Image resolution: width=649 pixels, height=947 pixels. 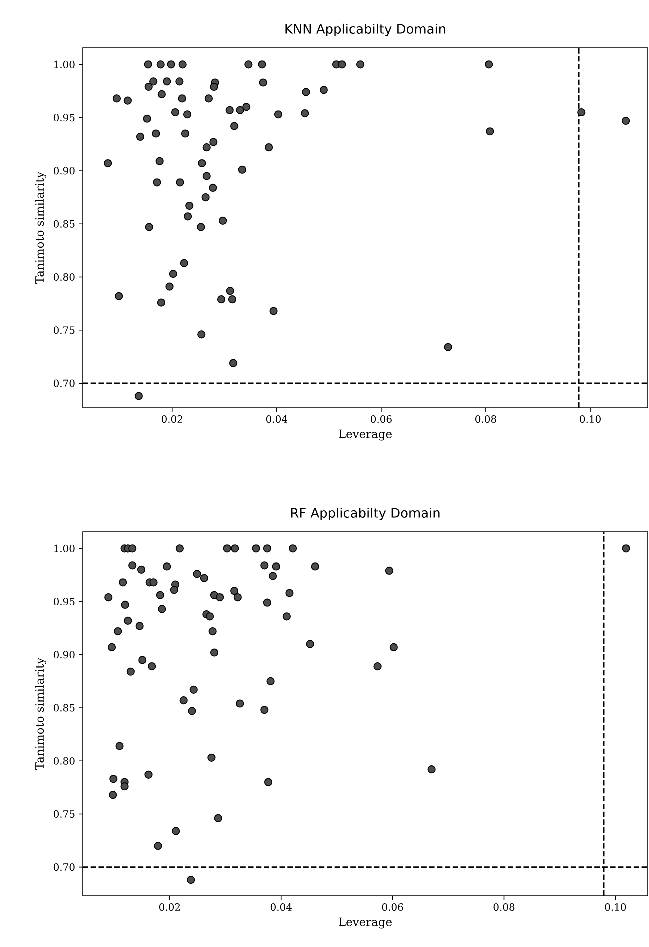 I want to click on chart-title: KNN Applicabilty Domain, so click(x=366, y=30).